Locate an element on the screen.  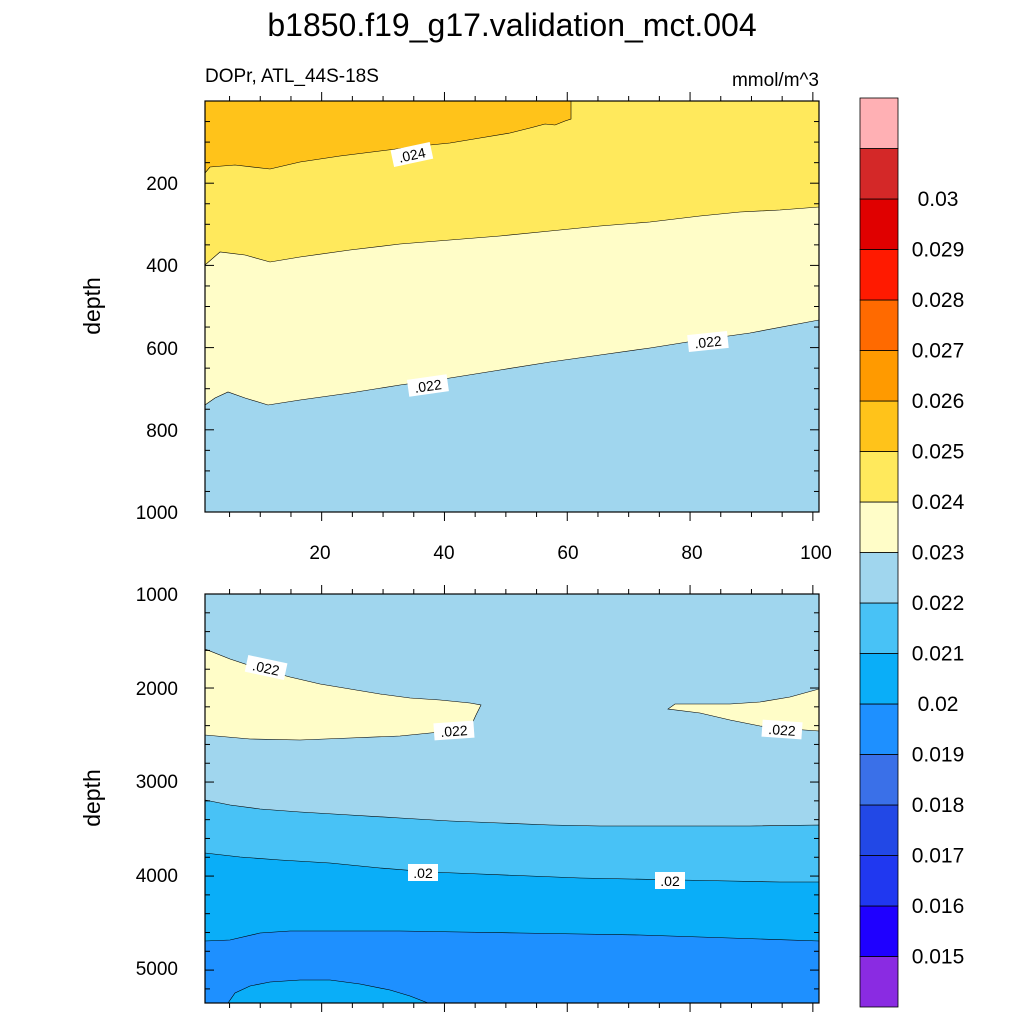
svg-text: .024 is located at coordinates (412, 154).